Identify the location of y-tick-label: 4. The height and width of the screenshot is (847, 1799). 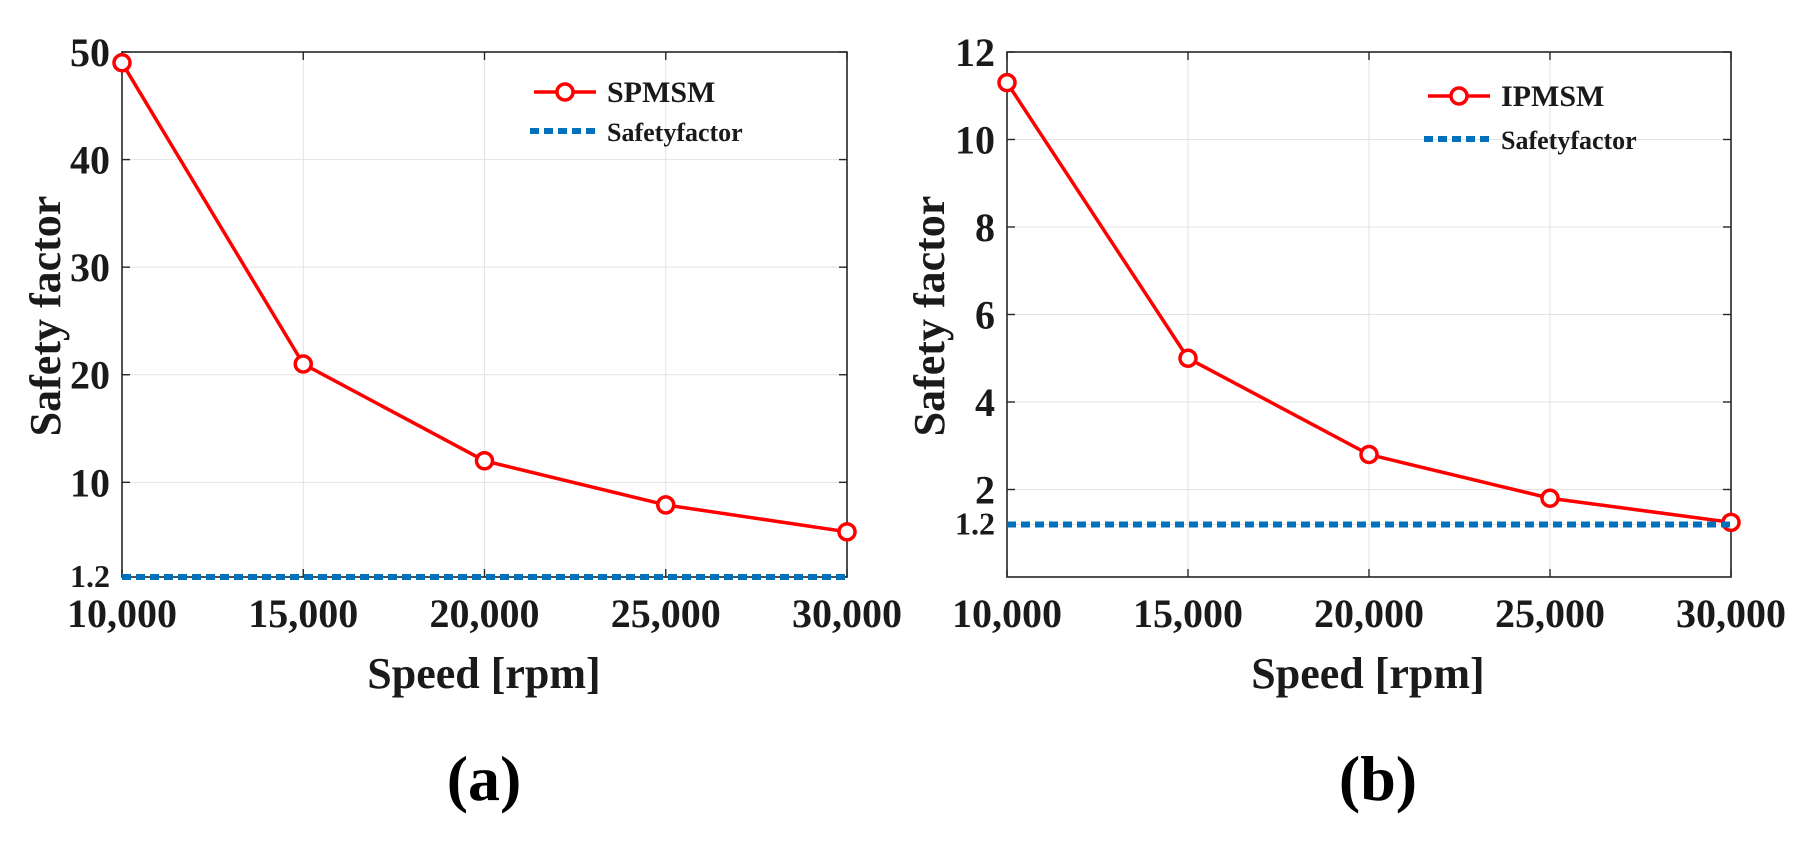
(985, 402).